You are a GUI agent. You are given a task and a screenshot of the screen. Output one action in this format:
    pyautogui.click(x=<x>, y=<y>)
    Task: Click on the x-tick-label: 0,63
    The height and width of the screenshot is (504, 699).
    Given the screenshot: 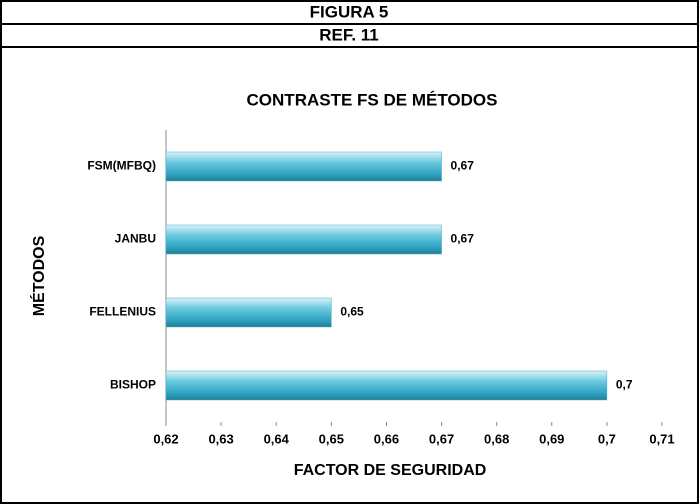 What is the action you would take?
    pyautogui.click(x=220, y=438)
    